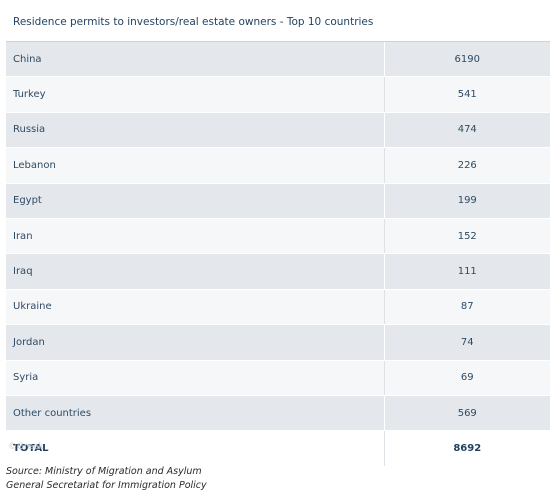  Describe the element at coordinates (195, 165) in the screenshot. I see `country-cell: Lebanon` at that location.